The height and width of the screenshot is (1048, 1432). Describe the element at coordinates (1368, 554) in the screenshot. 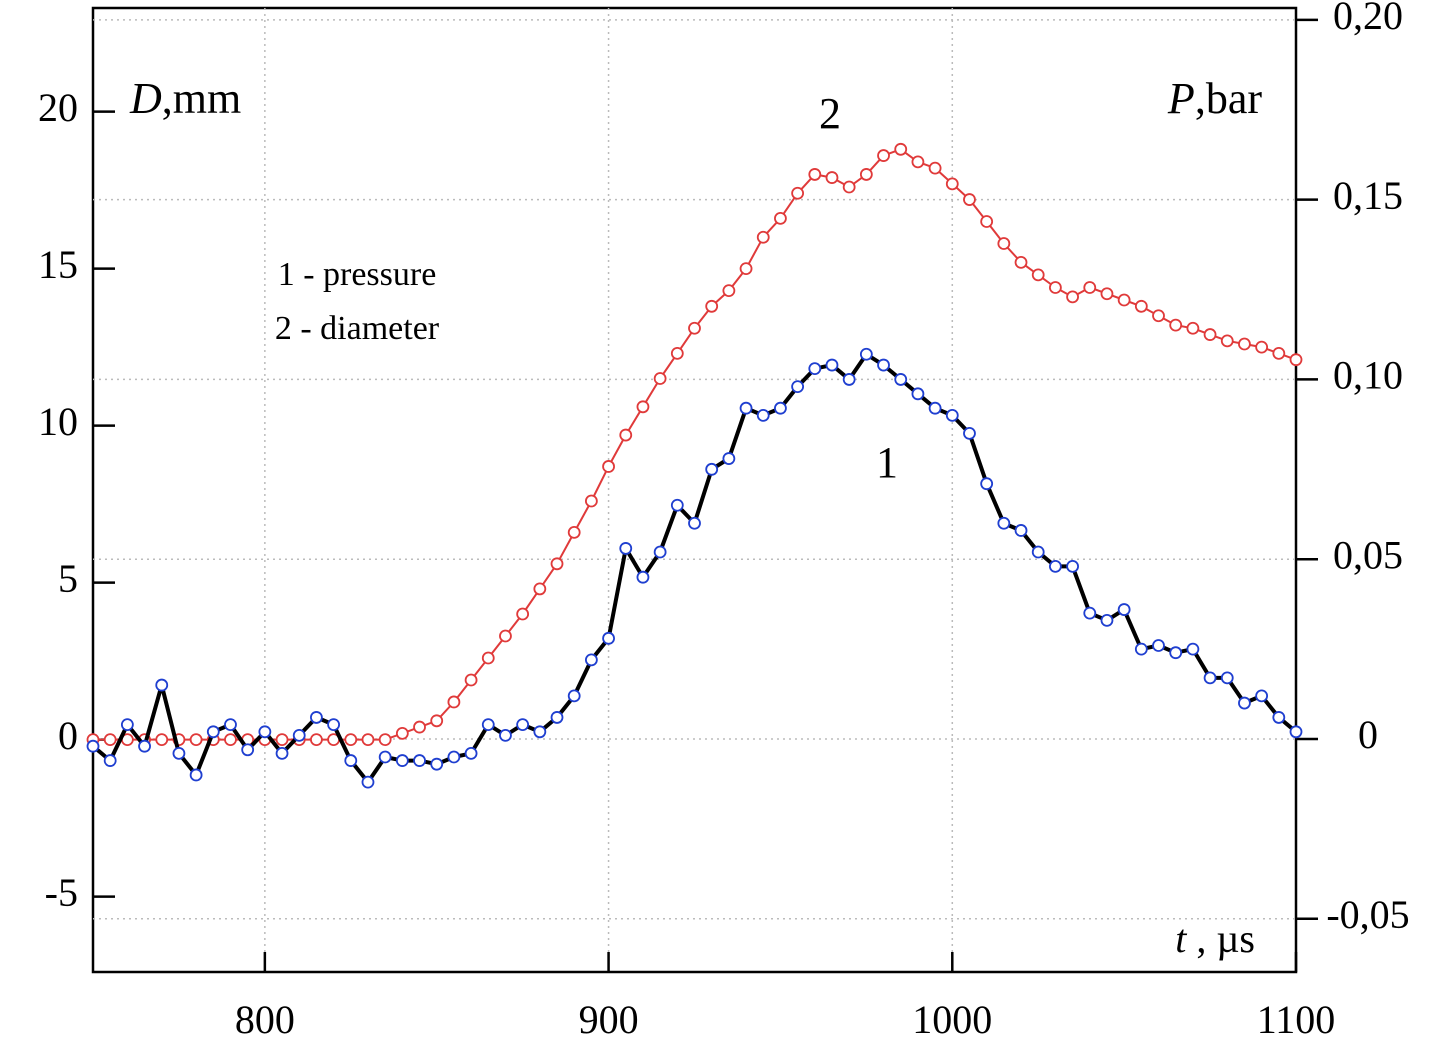

I see `y2-tick-label: 0,05` at that location.